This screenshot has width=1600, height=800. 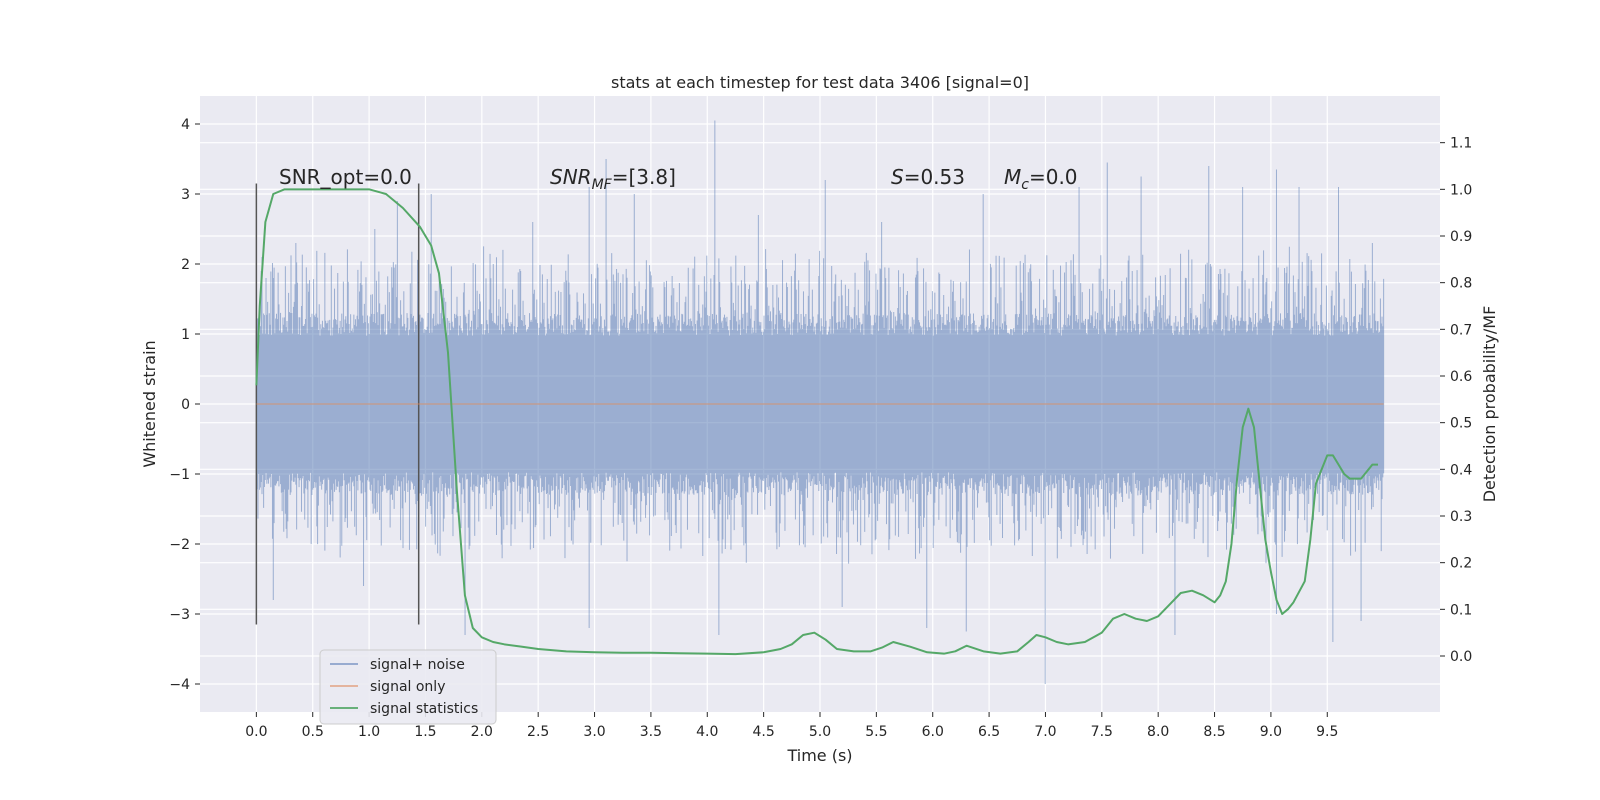 What do you see at coordinates (876, 732) in the screenshot?
I see `x-tick-label: 5.5` at bounding box center [876, 732].